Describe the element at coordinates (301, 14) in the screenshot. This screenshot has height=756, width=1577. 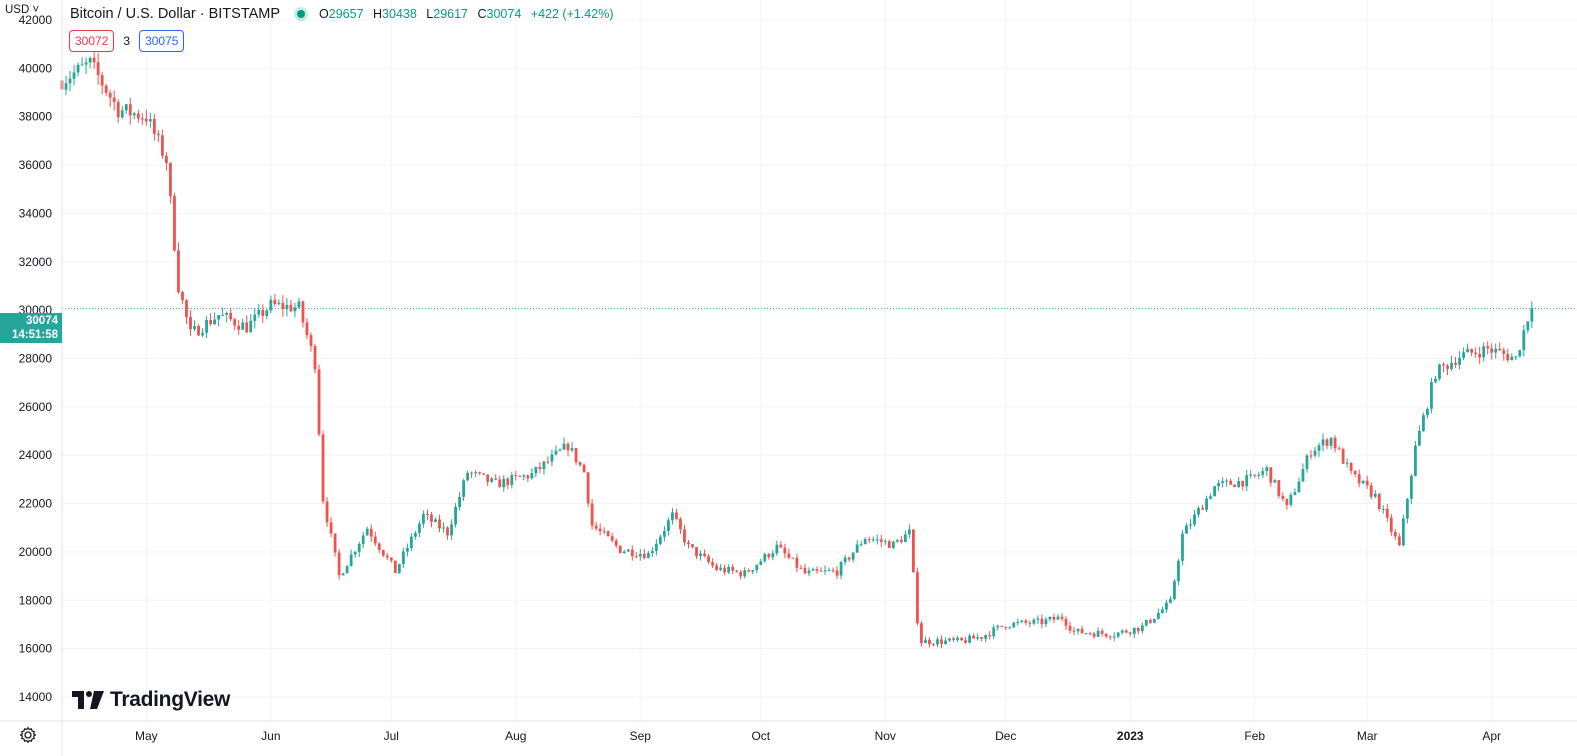
I see `market-status-icon` at that location.